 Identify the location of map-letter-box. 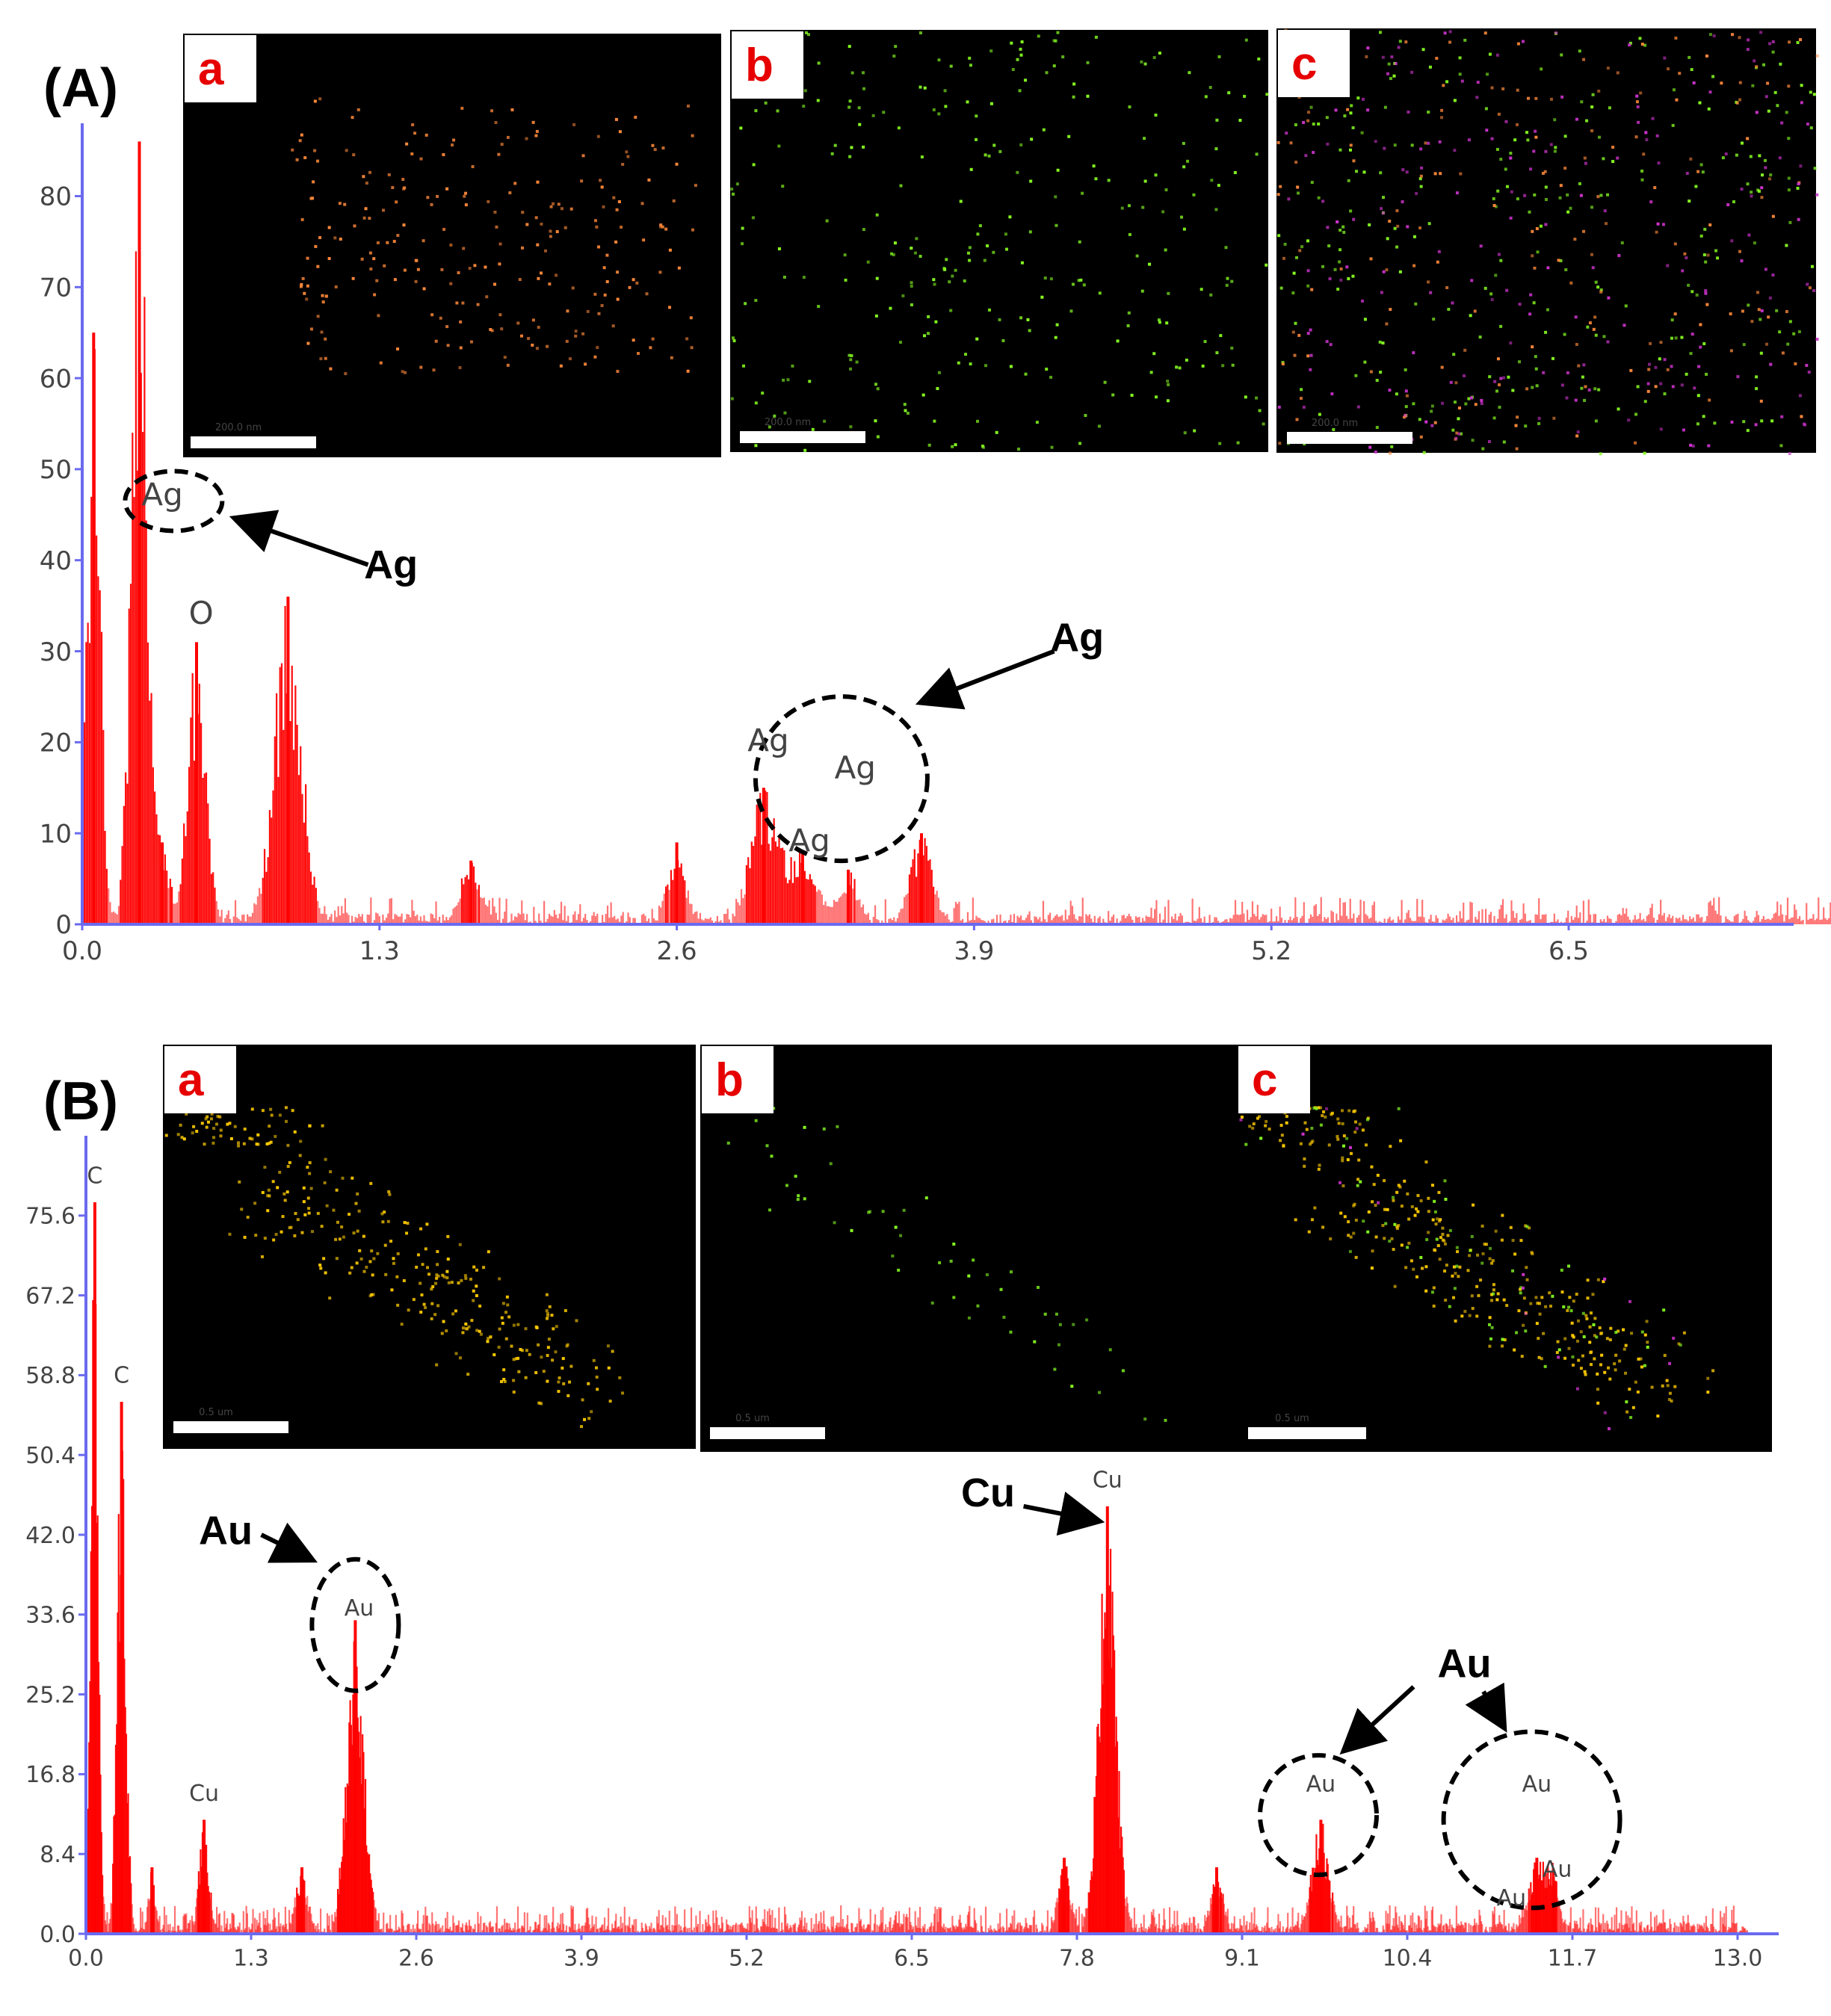
(738, 1079).